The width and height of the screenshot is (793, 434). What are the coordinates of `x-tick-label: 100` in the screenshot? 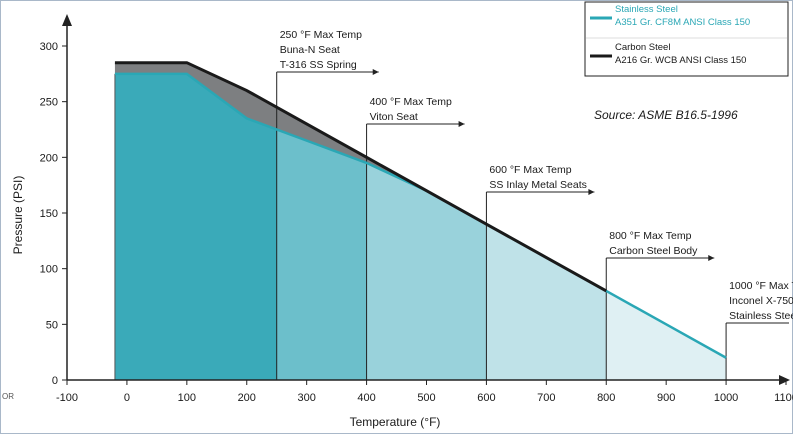 It's located at (187, 398).